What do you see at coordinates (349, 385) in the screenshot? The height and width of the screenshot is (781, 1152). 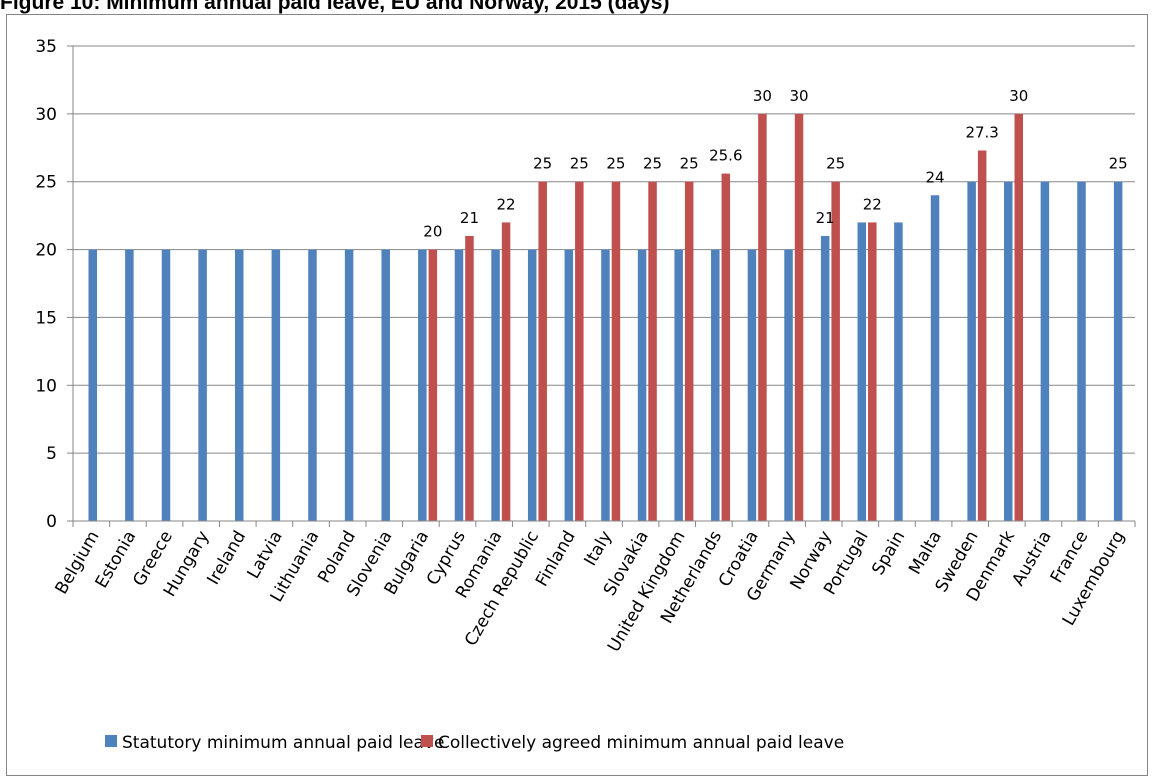 I see `bar-statutory-poland` at bounding box center [349, 385].